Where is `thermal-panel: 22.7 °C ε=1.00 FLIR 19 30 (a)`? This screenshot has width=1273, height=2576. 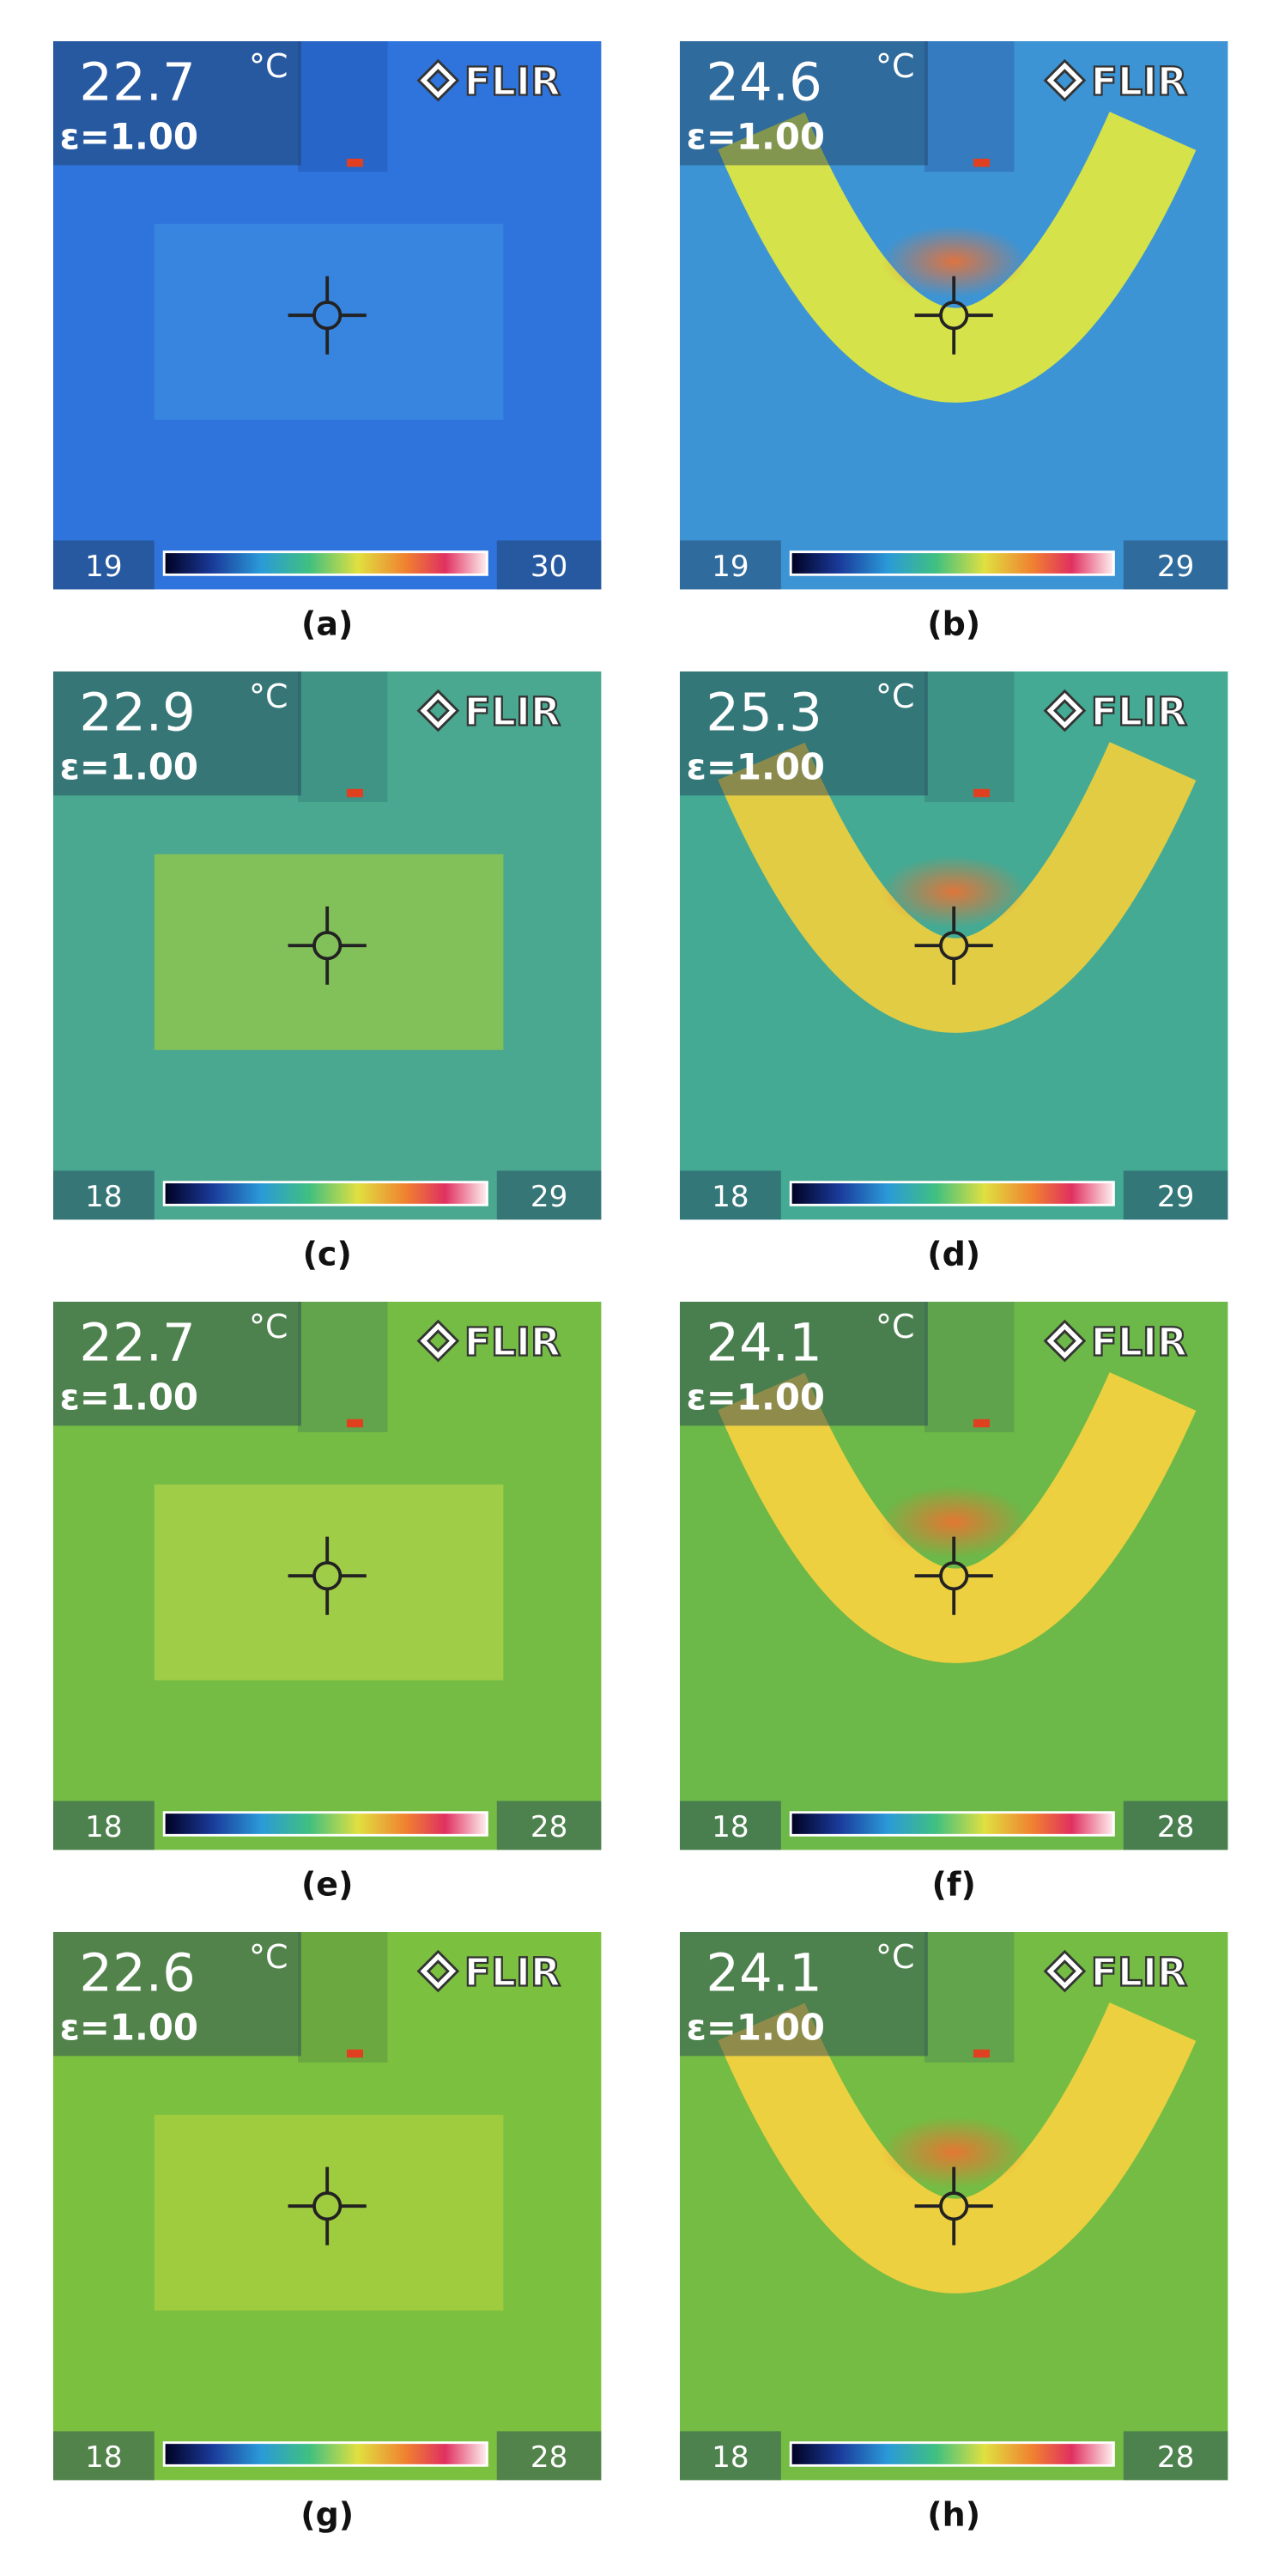 thermal-panel: 22.7 °C ε=1.00 FLIR 19 30 (a) is located at coordinates (328, 342).